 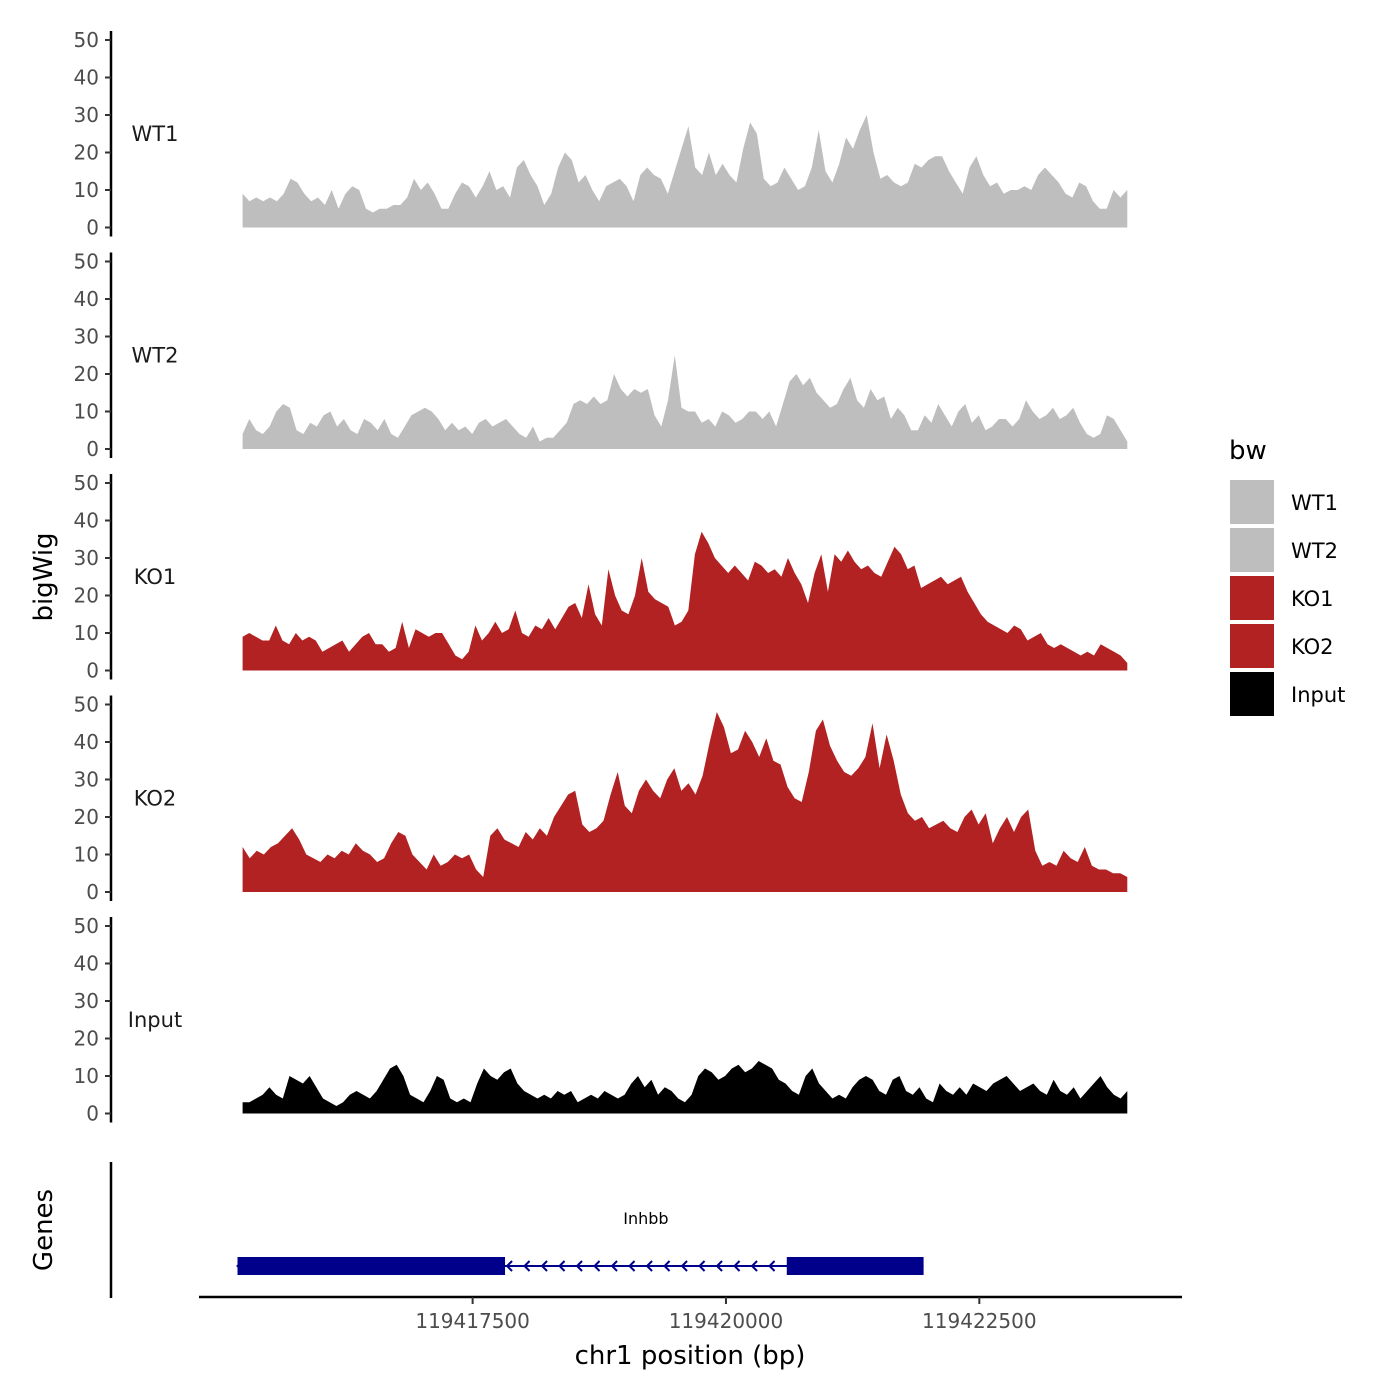 I want to click on x-axis-ticks: 119417500 119420000 119422500, so click(x=726, y=1315).